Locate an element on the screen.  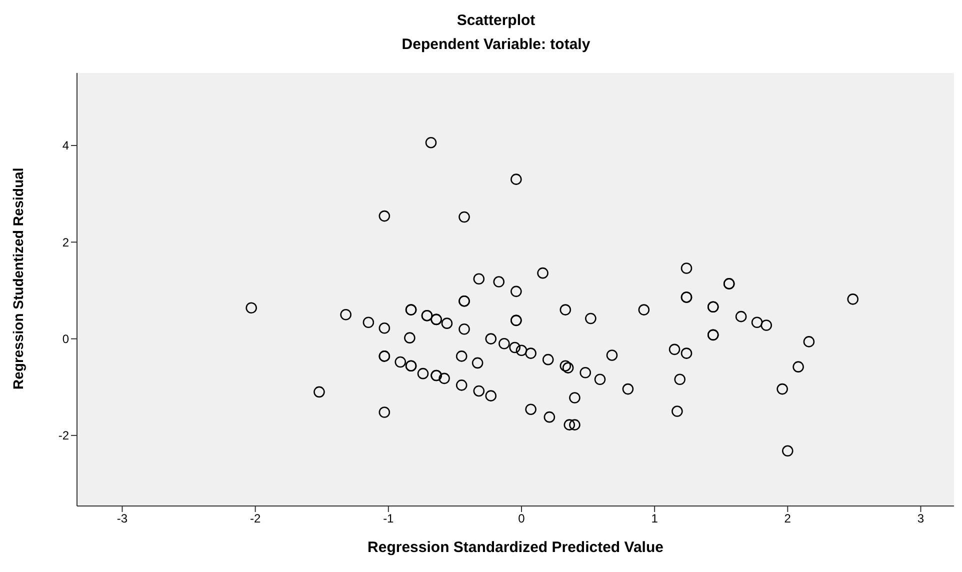
x-tick-label: 1 is located at coordinates (654, 519).